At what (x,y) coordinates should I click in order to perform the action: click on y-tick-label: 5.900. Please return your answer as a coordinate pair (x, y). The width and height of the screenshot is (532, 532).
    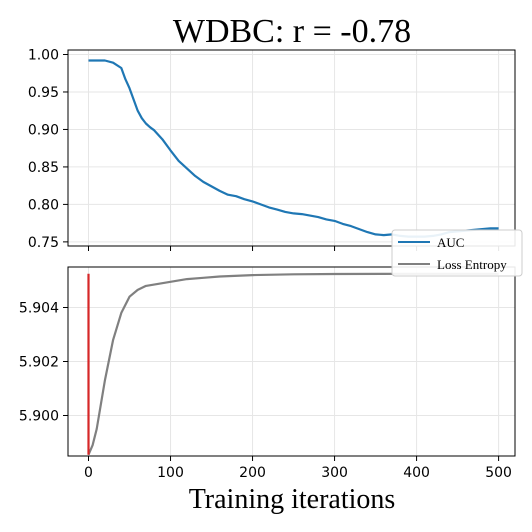
    Looking at the image, I should click on (39, 417).